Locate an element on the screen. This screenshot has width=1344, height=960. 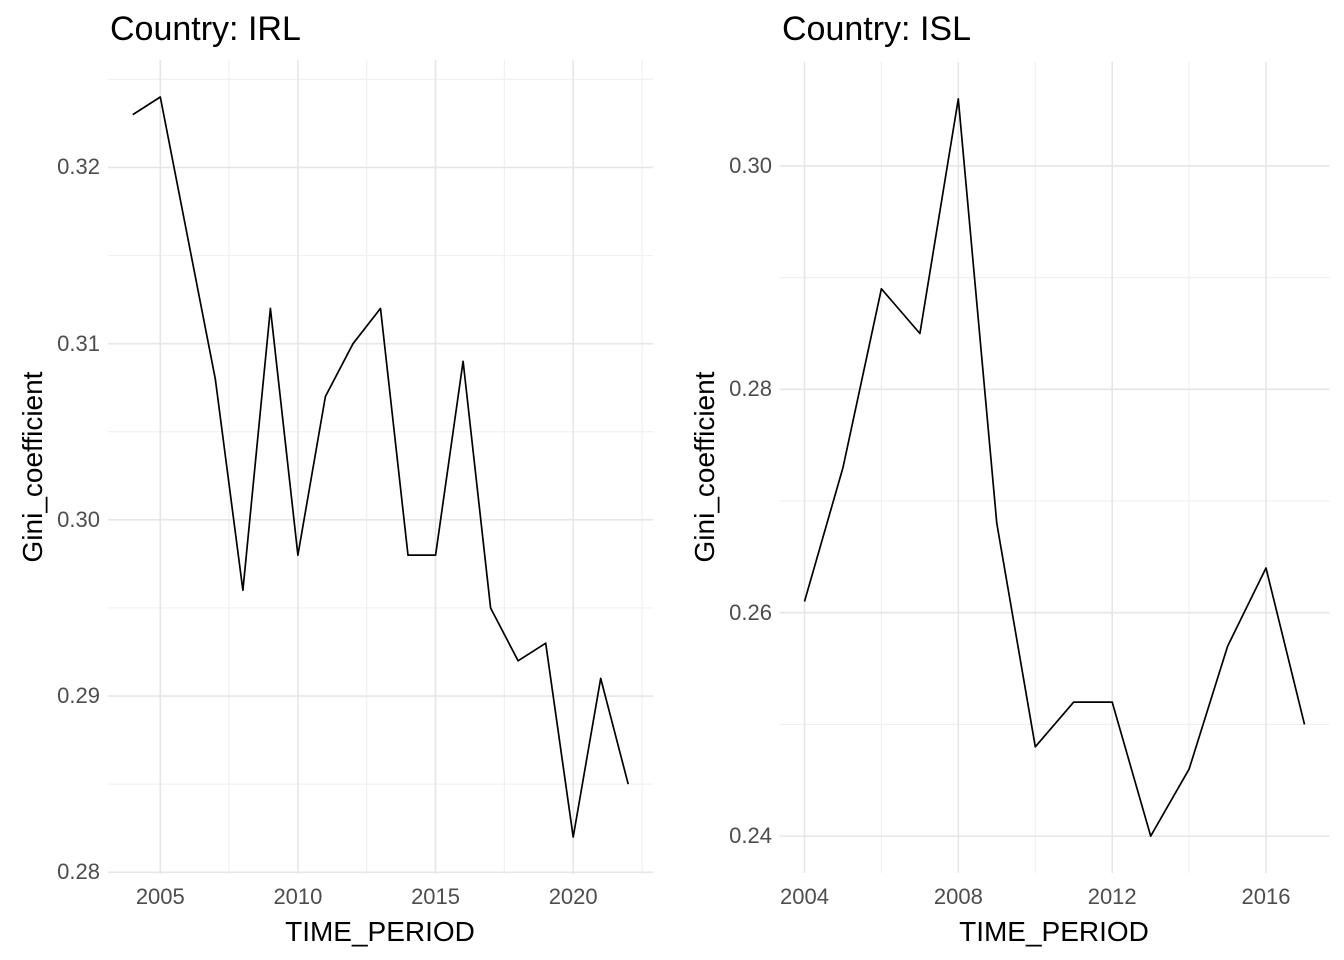
x-tick-label: 2016 is located at coordinates (1266, 896).